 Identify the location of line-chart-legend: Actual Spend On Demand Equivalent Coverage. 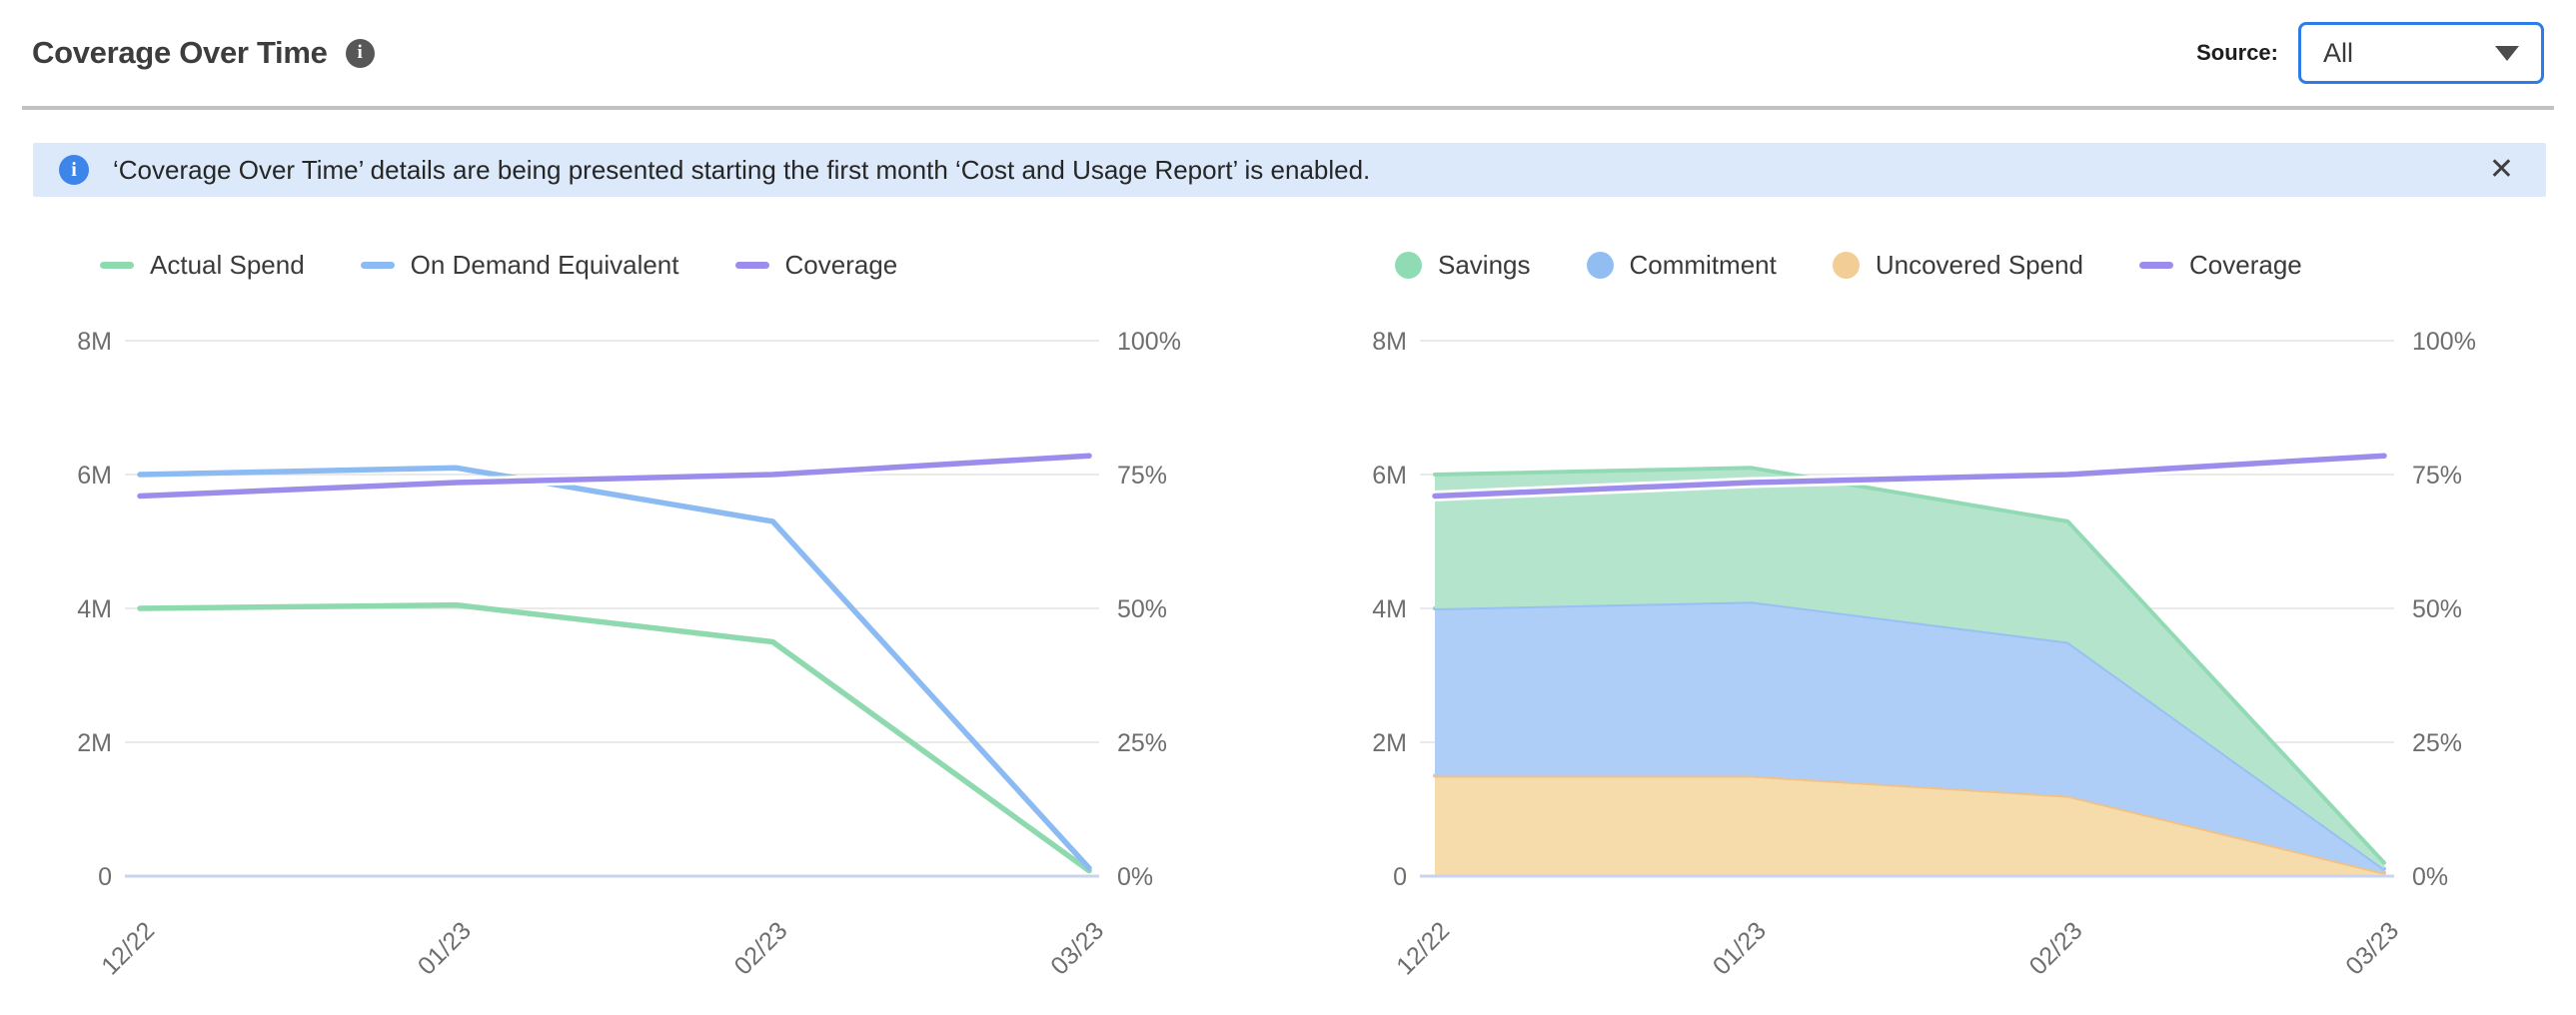
(689, 265).